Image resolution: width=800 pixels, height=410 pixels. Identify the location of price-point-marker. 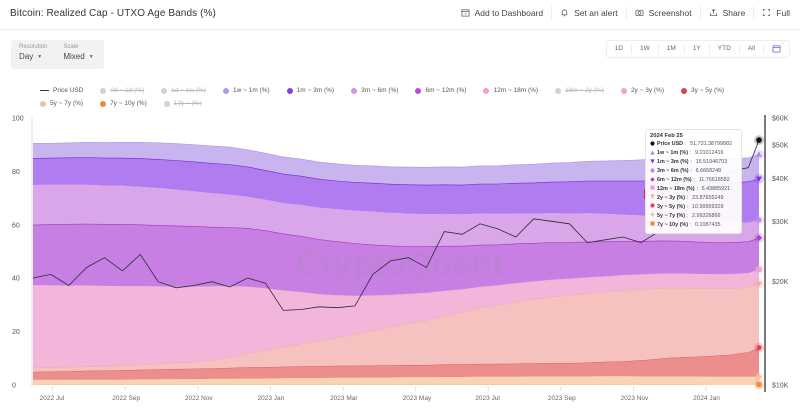
(759, 140).